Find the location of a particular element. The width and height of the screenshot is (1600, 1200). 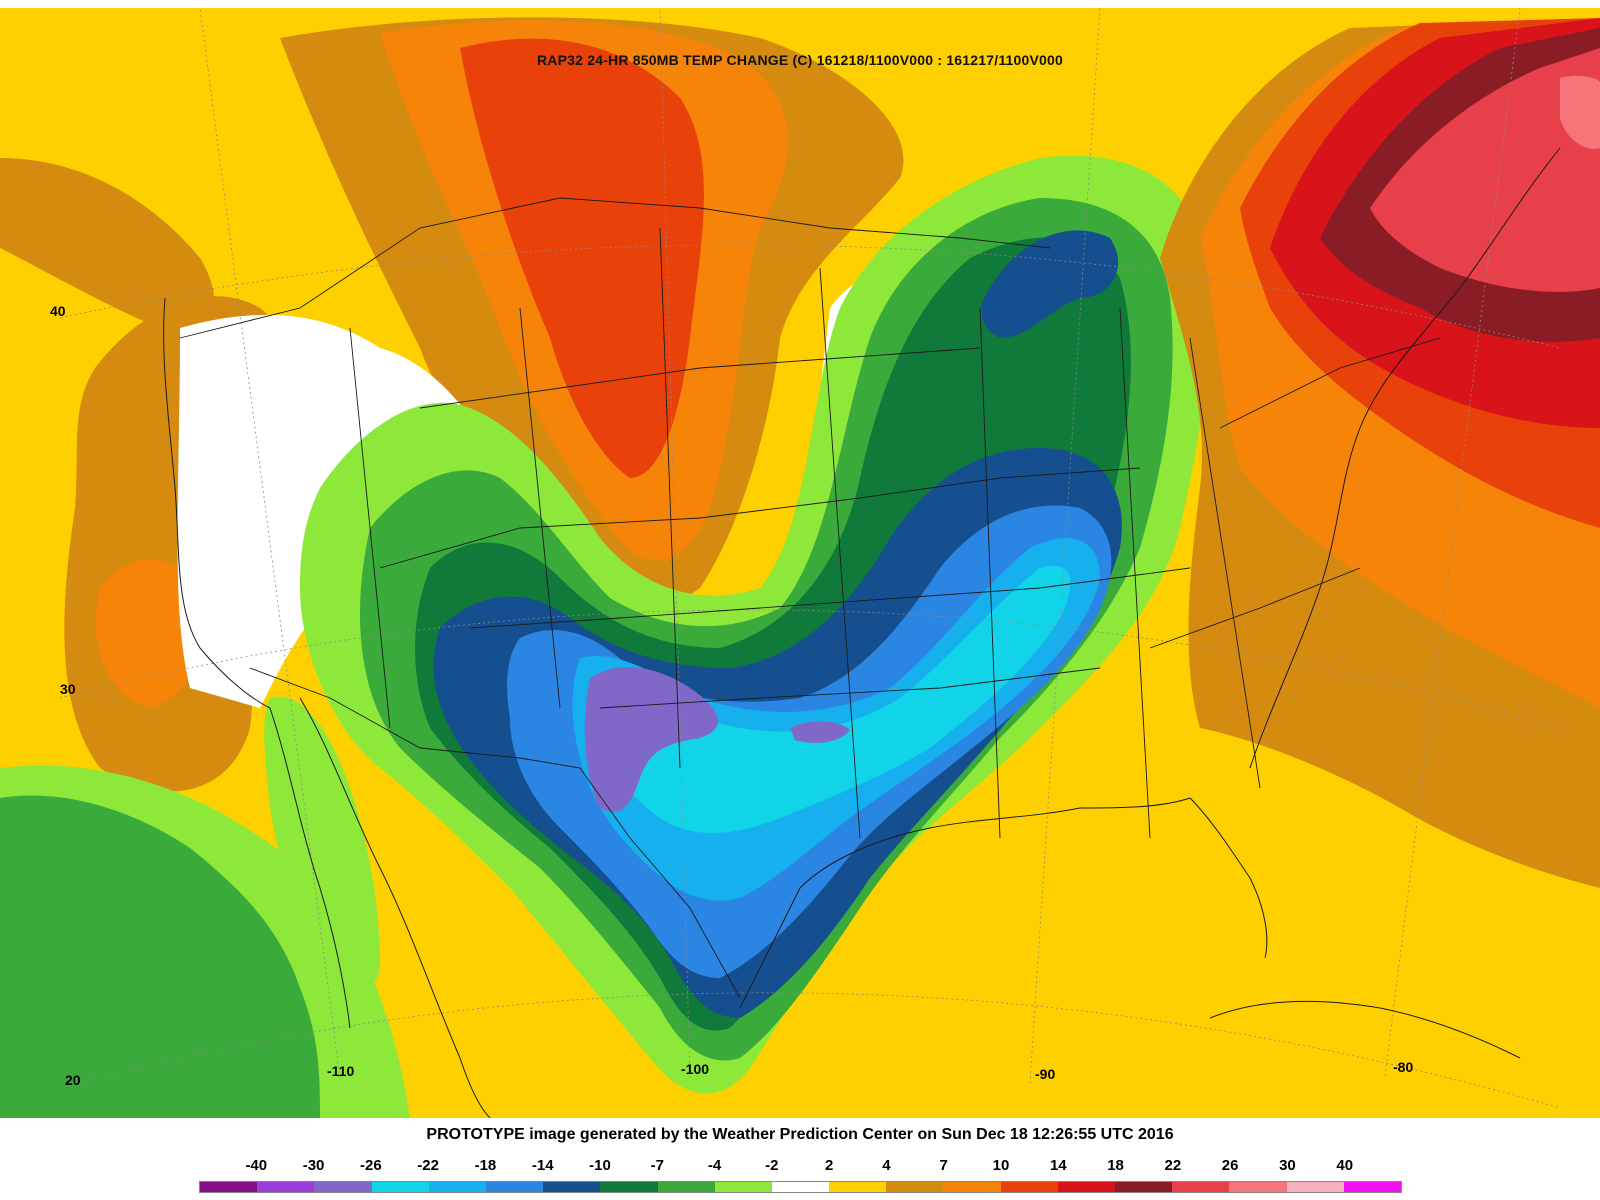

latitude-label-40: 40 is located at coordinates (58, 311).